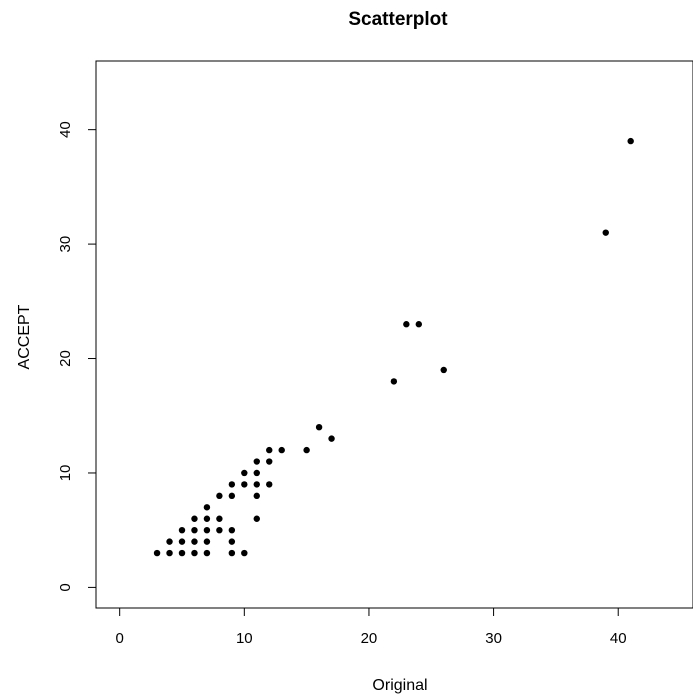 This screenshot has width=693, height=695. I want to click on y-axis-label: ACCEPT, so click(24, 336).